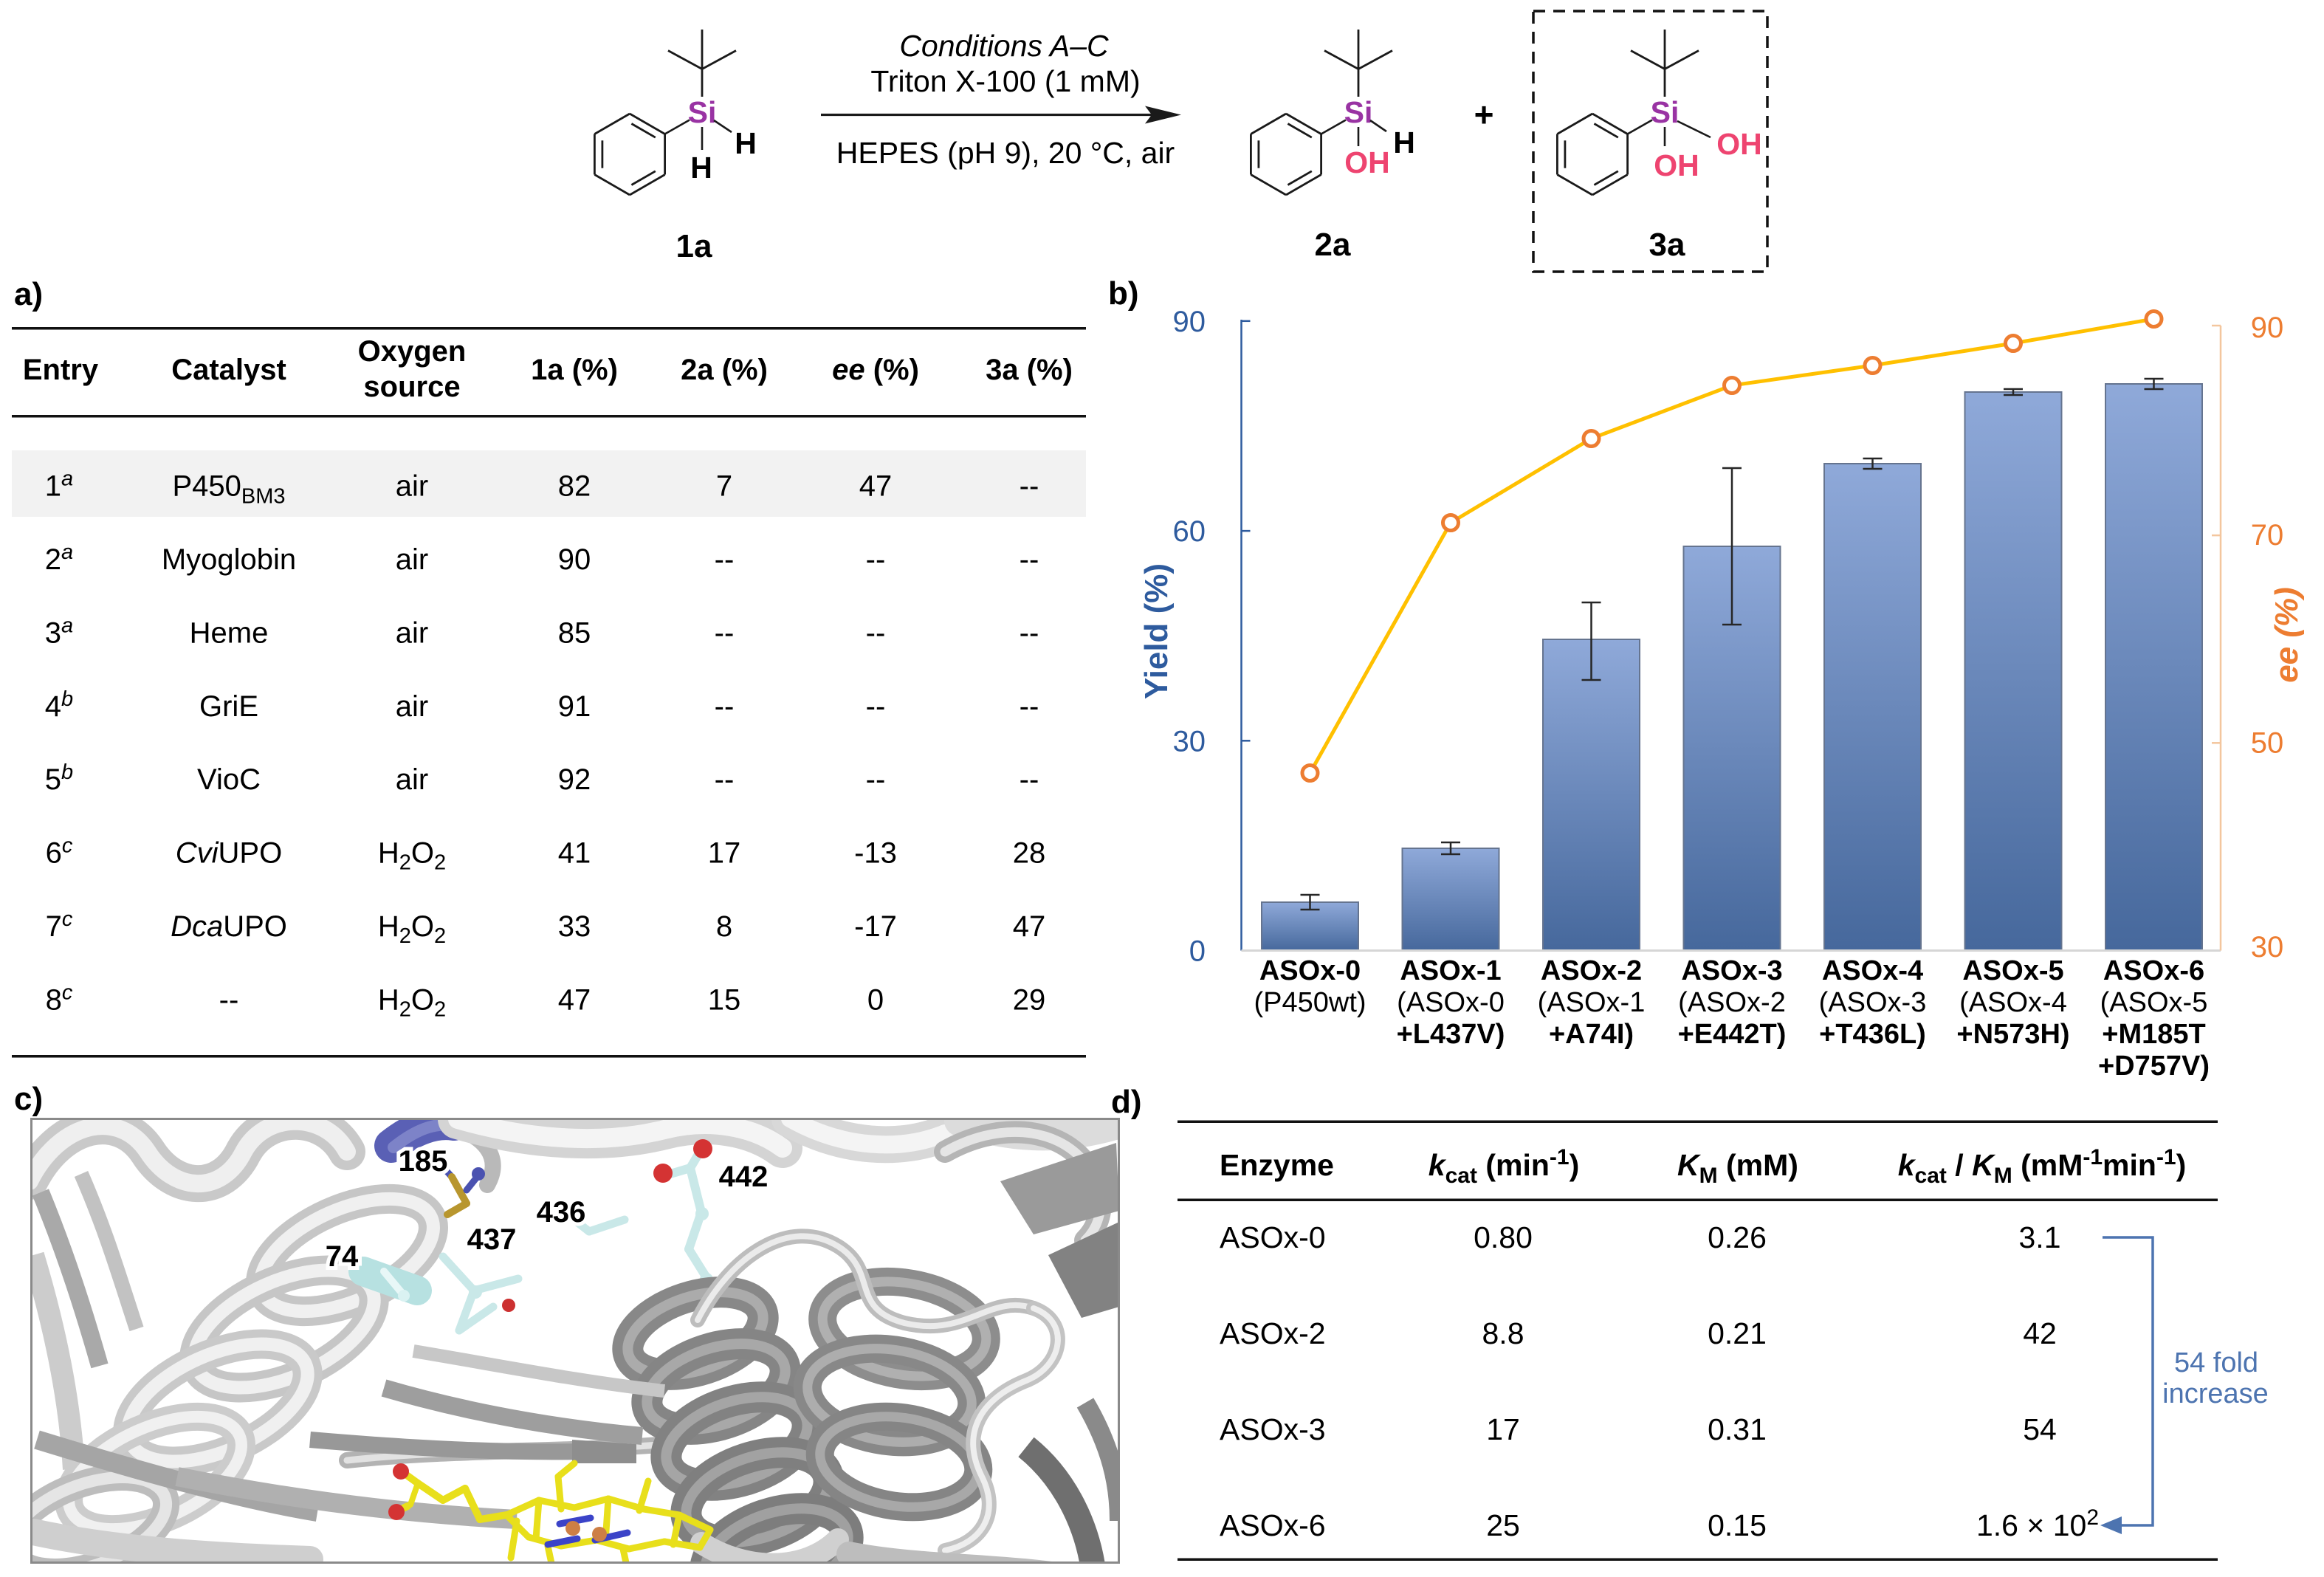 This screenshot has width=2324, height=1577. I want to click on svg-text: d), so click(1126, 1102).